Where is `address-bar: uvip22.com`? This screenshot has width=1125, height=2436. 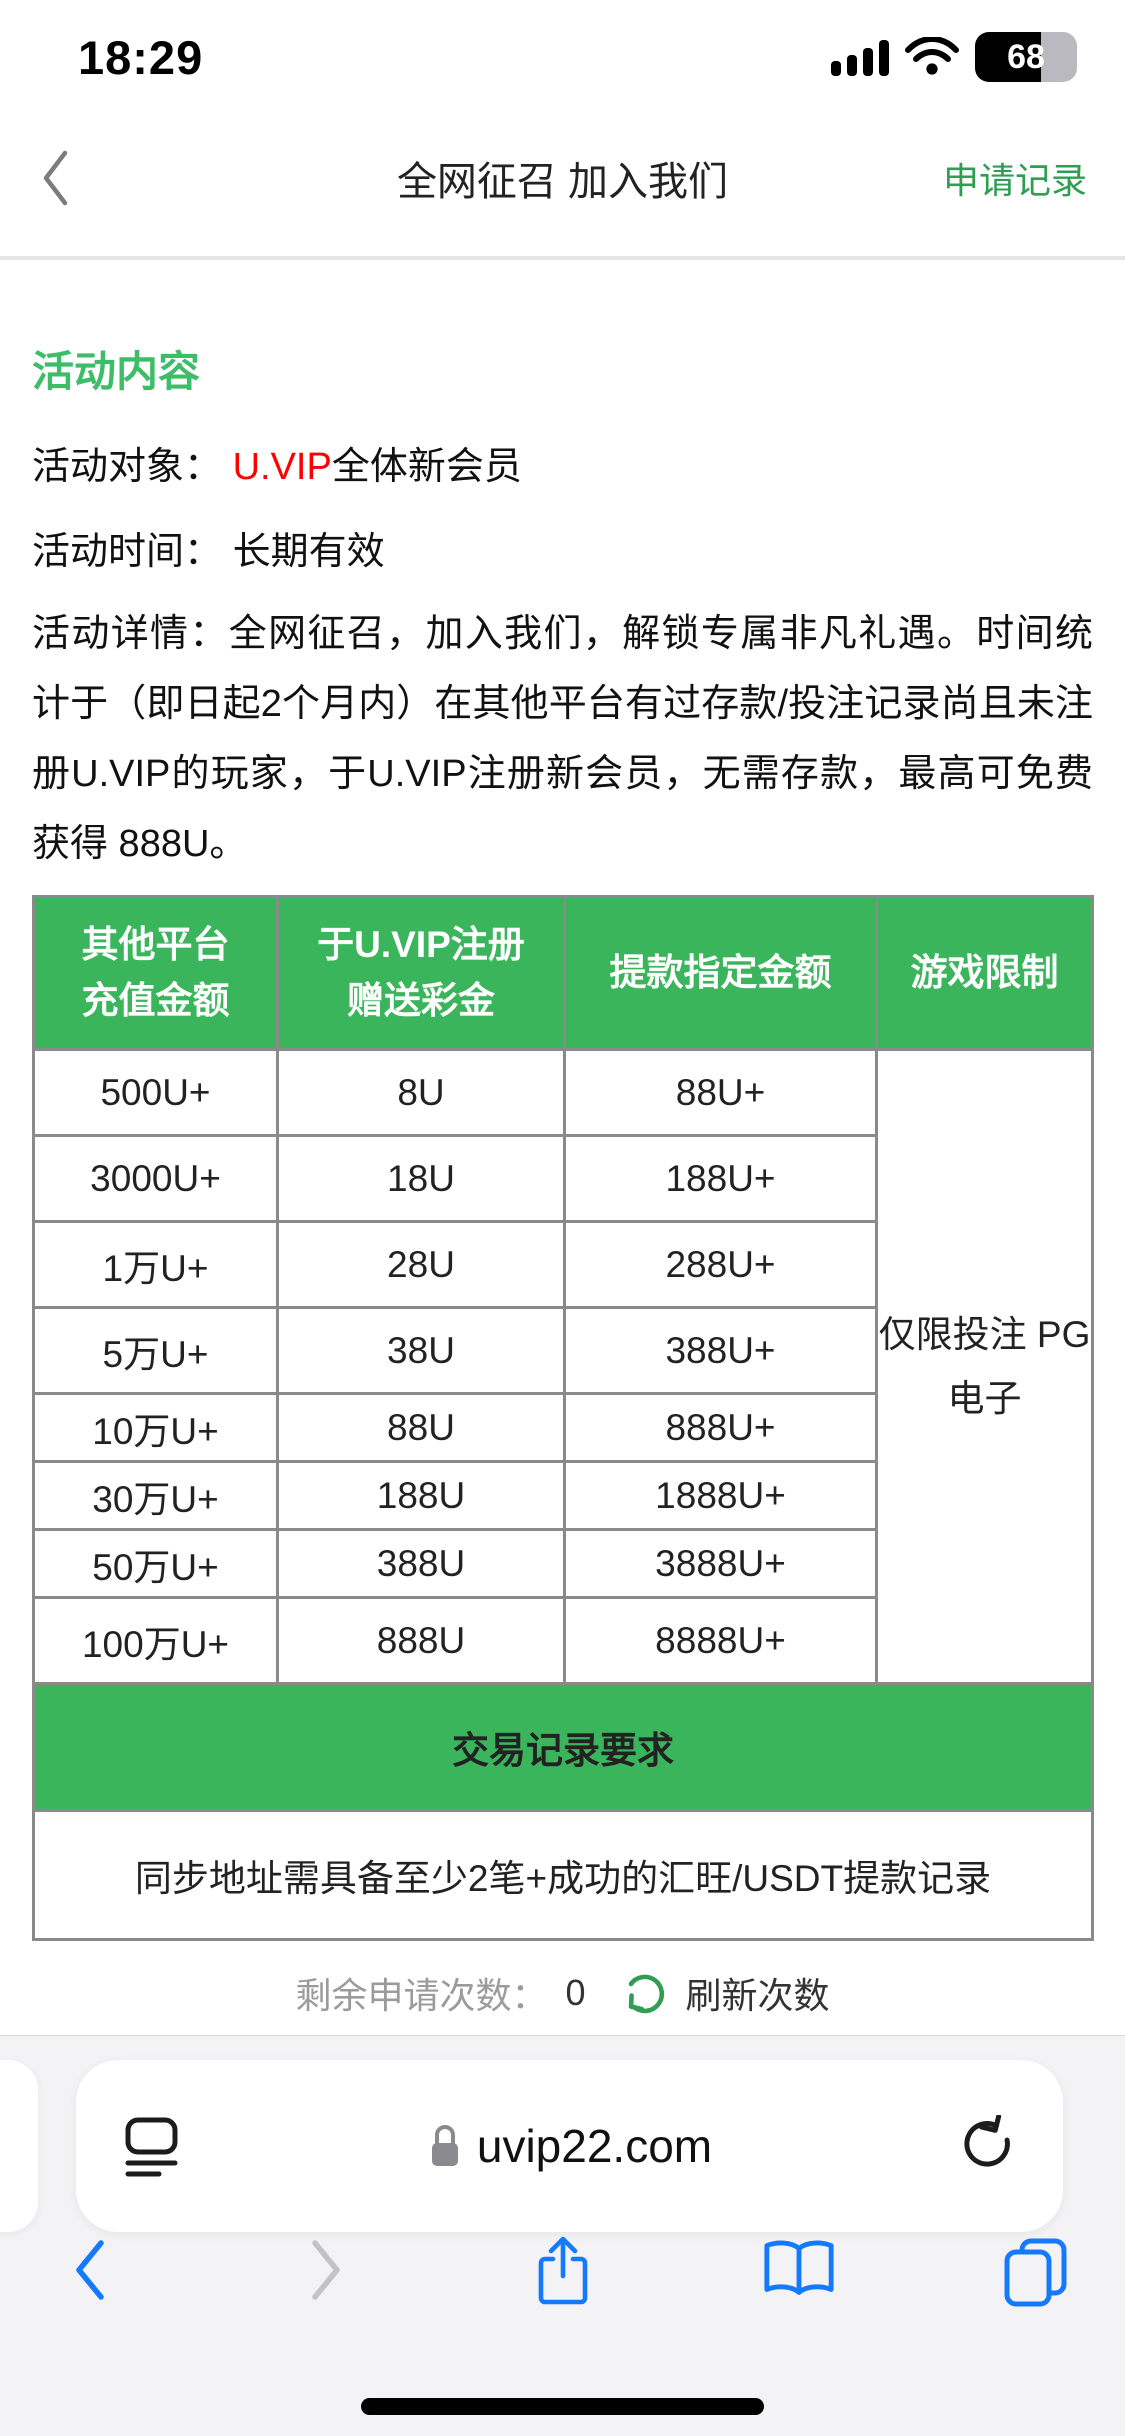
address-bar: uvip22.com is located at coordinates (569, 2146).